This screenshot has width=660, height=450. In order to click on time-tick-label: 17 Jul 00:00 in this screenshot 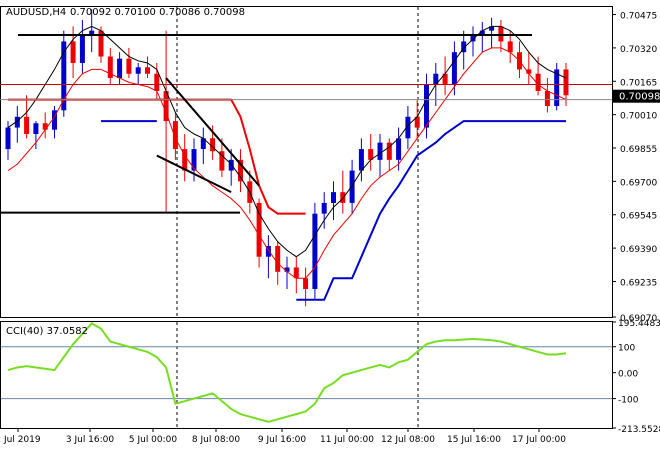, I will do `click(539, 440)`.